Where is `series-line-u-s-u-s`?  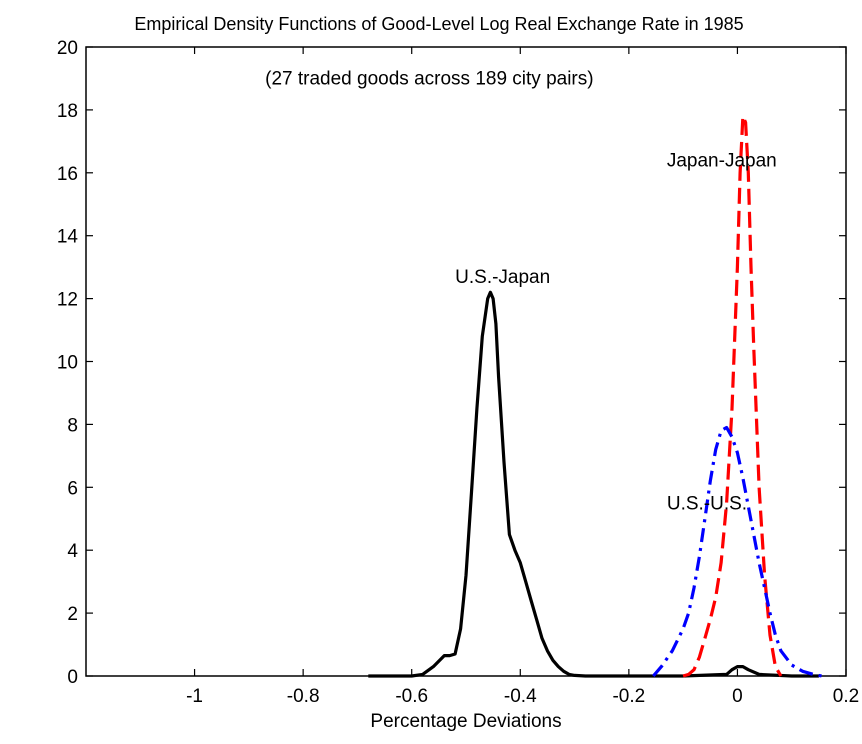
series-line-u-s-u-s is located at coordinates (737, 551).